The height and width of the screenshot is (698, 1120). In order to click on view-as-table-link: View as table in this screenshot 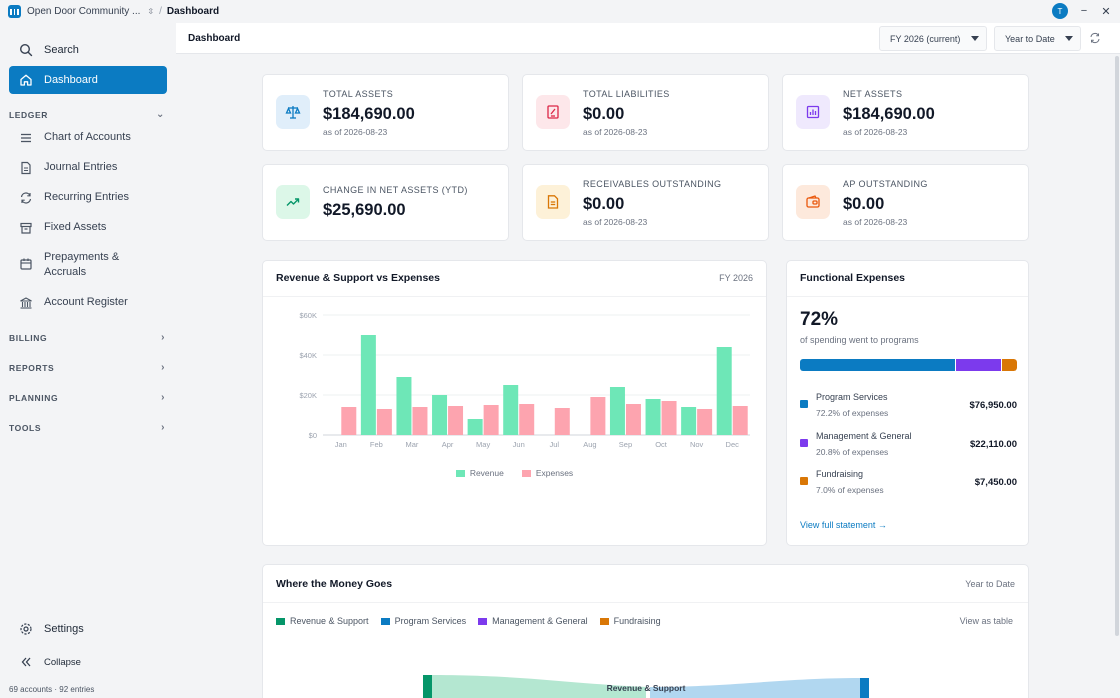, I will do `click(986, 621)`.